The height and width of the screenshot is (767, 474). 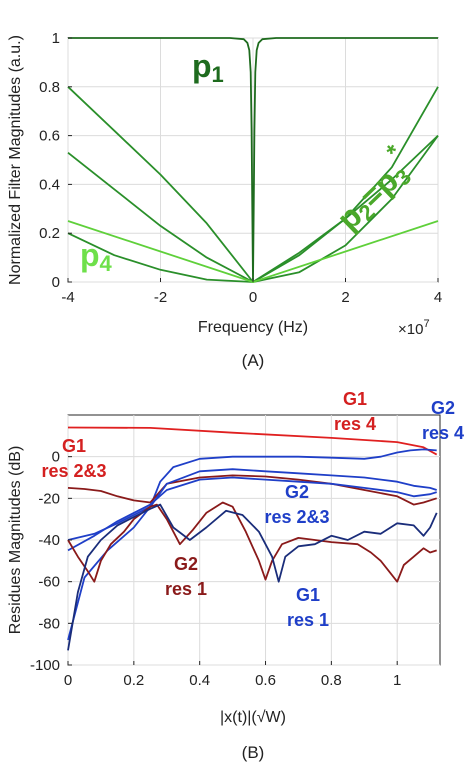 I want to click on chart-a-xtick-label: -2, so click(x=160, y=297).